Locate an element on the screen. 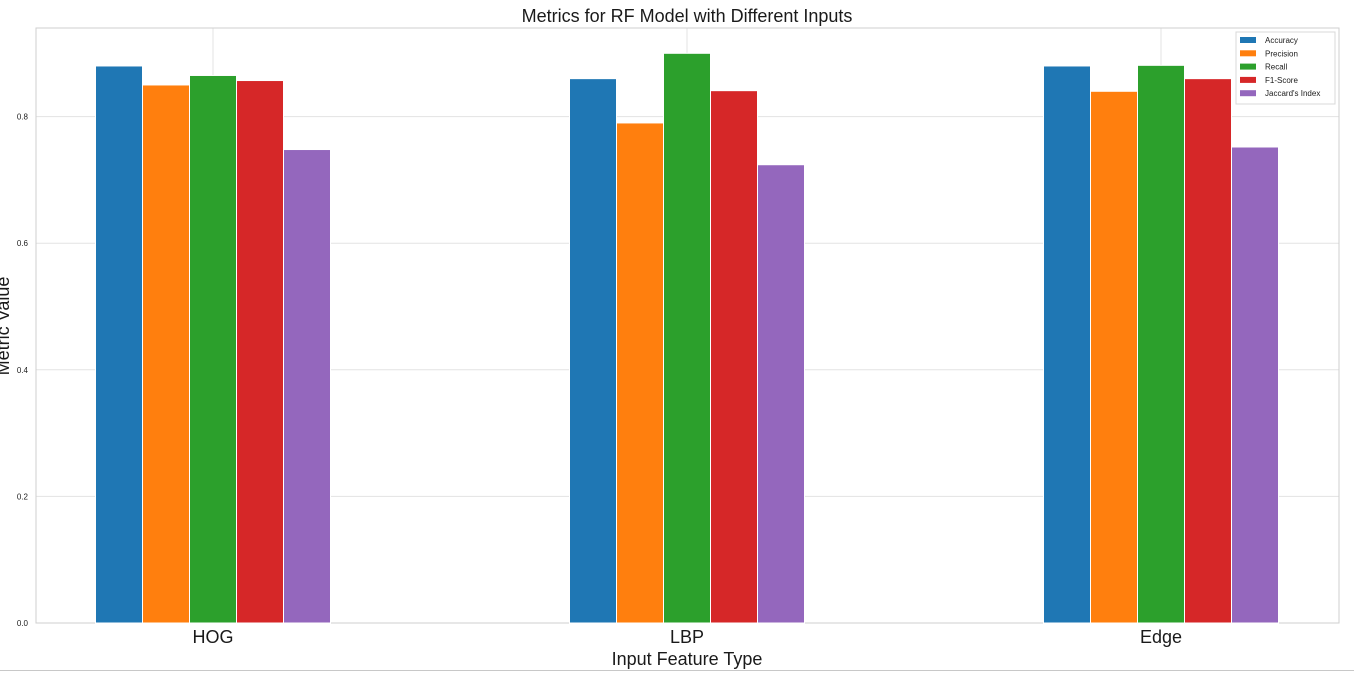  legend-label: Precision is located at coordinates (1281, 53).